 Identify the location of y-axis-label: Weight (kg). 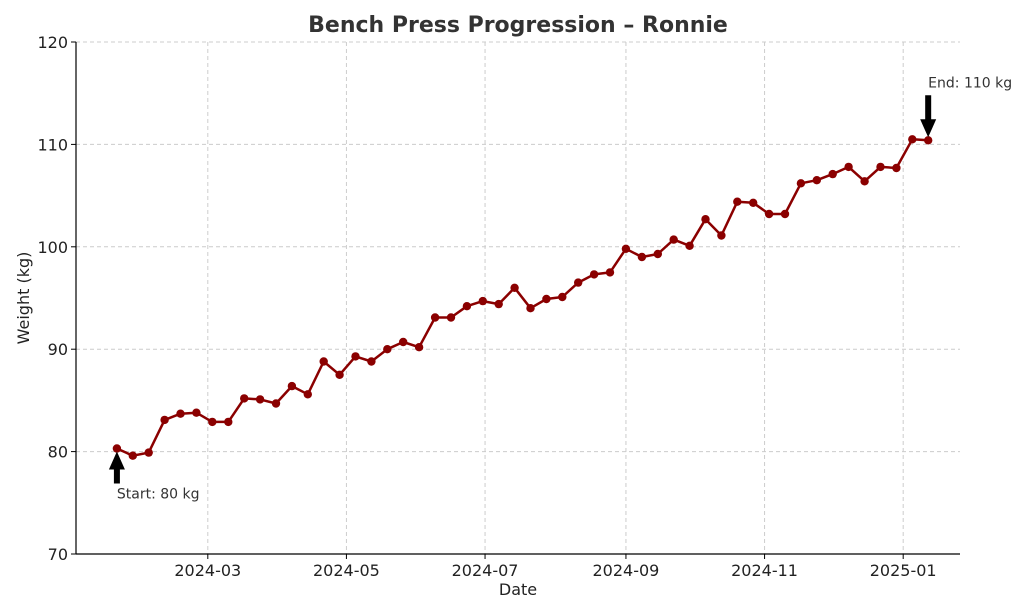
(23, 298).